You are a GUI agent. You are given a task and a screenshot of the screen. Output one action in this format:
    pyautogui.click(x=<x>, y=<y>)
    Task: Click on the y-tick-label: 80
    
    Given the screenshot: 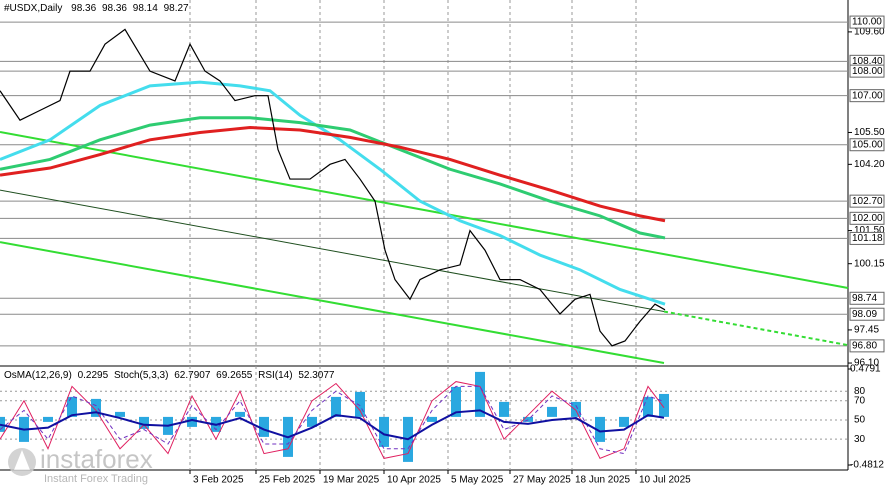 What is the action you would take?
    pyautogui.click(x=860, y=391)
    